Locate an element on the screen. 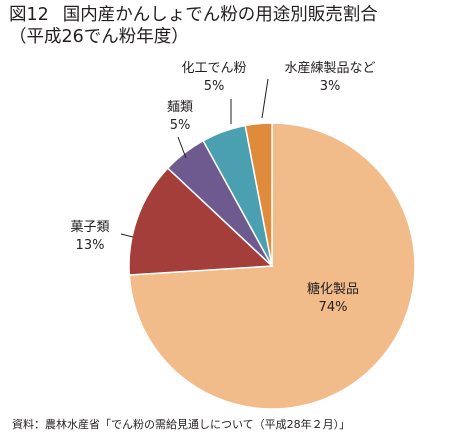  slice-value-confectionery: 13% is located at coordinates (90, 245).